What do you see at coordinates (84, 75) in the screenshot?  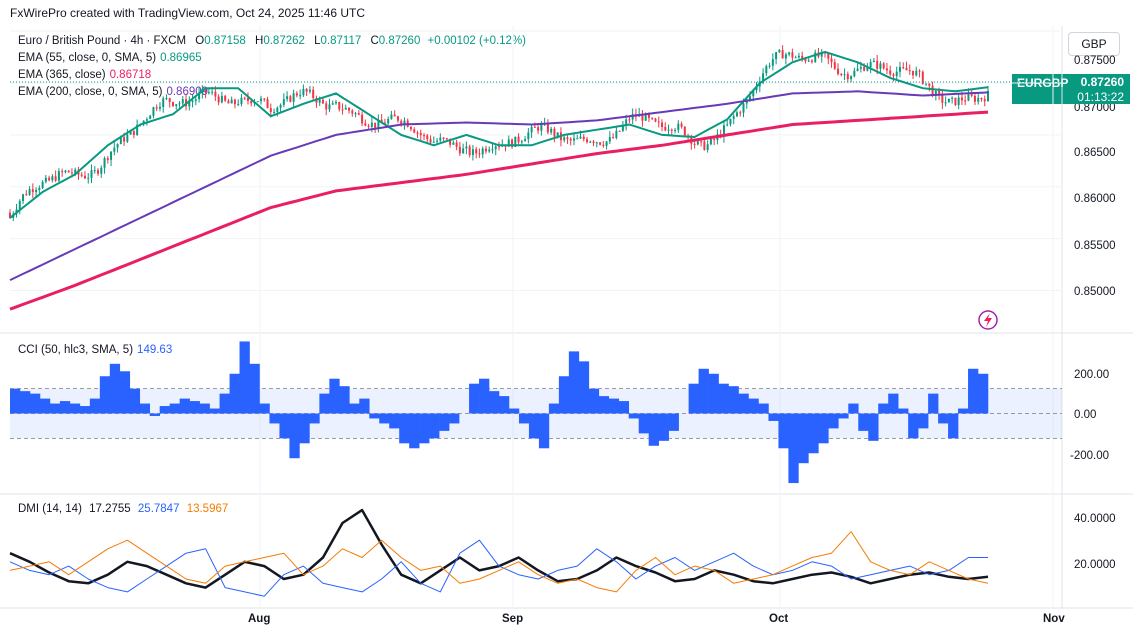 I see `ema365-legend: EMA (365, close) 0.86718` at bounding box center [84, 75].